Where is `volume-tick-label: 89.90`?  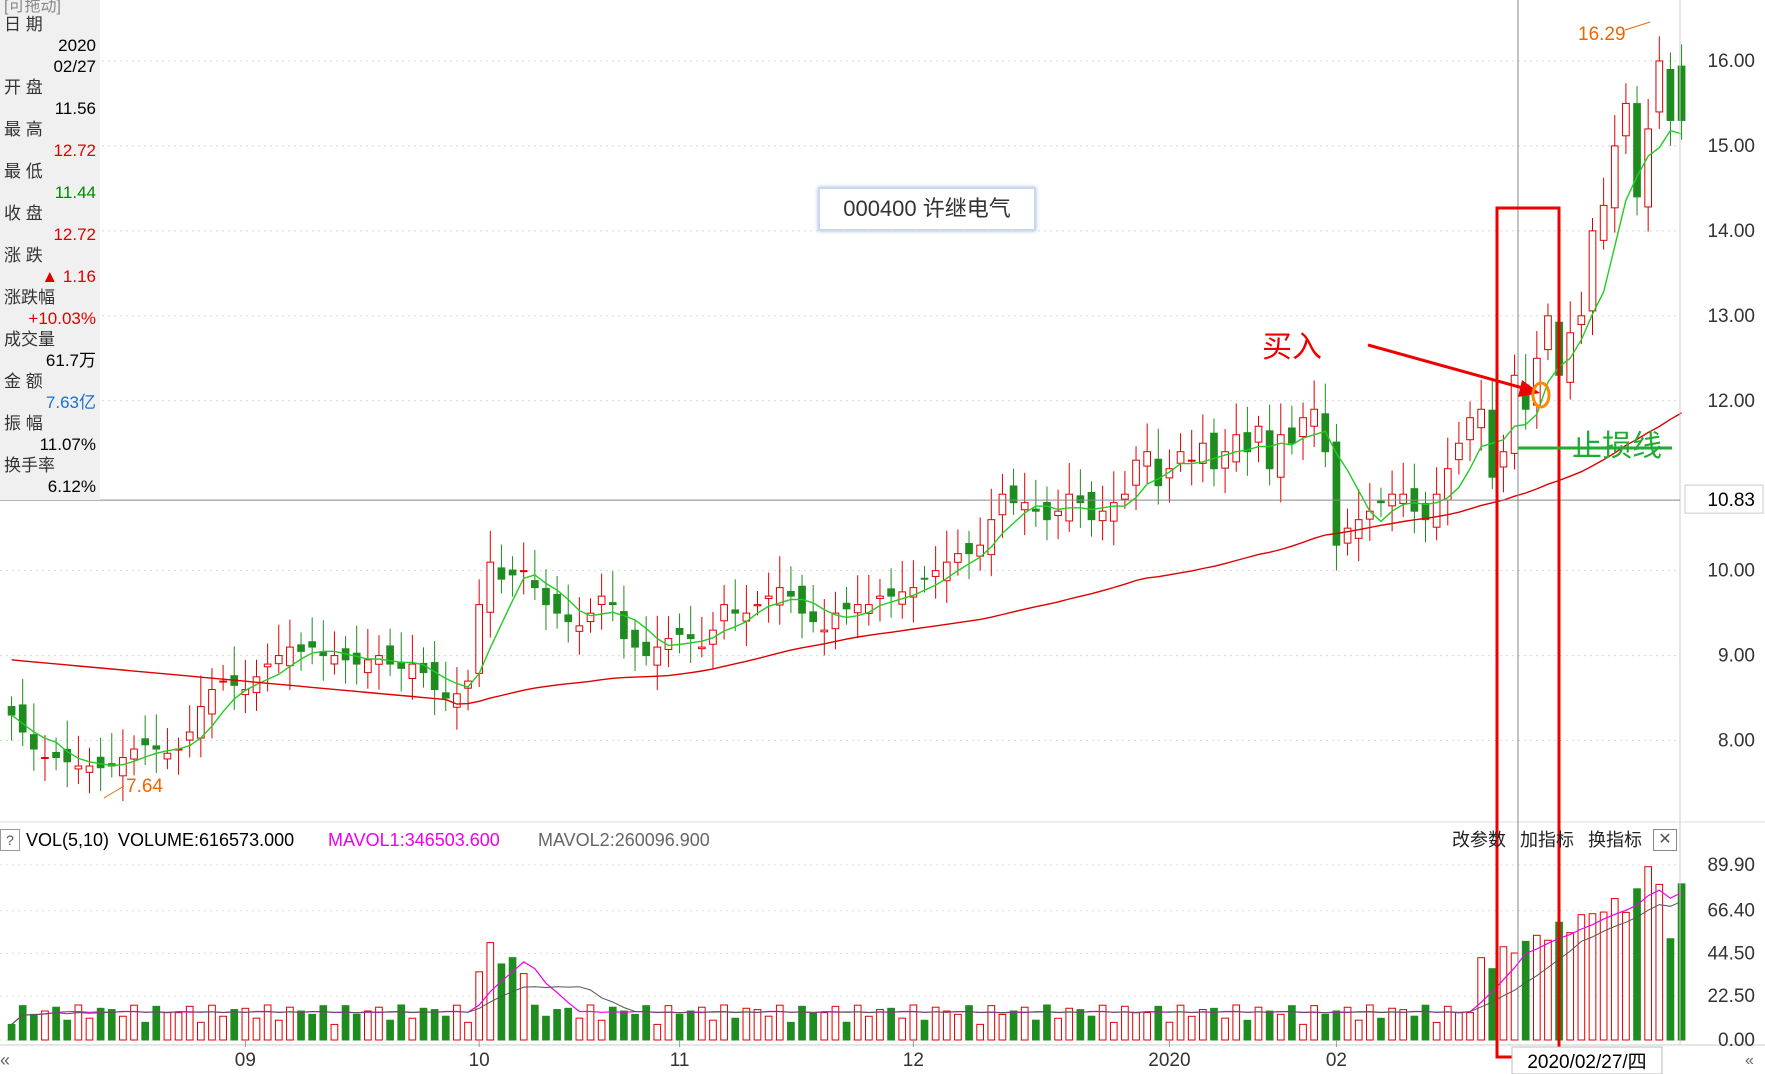
volume-tick-label: 89.90 is located at coordinates (1731, 865).